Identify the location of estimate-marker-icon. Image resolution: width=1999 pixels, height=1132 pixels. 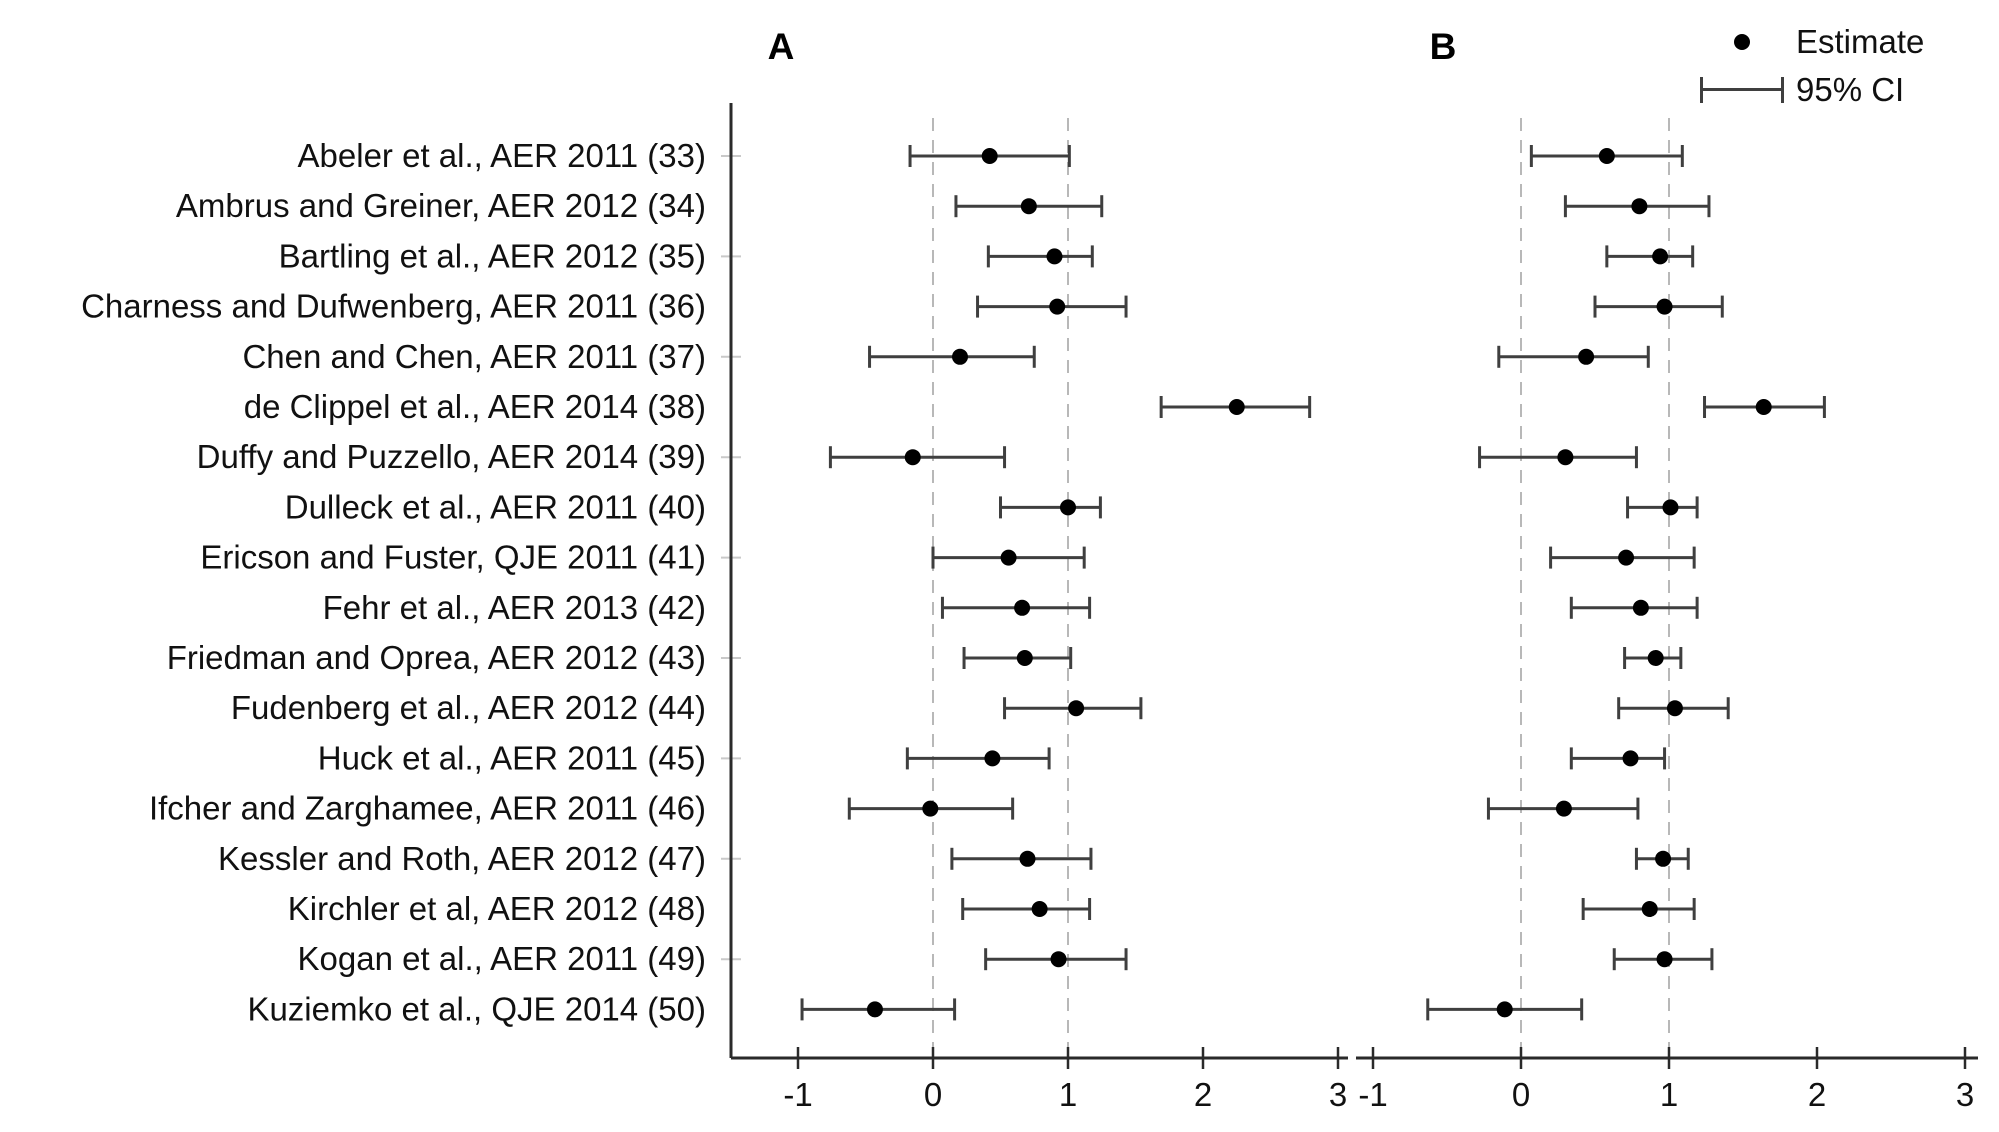
(1742, 42).